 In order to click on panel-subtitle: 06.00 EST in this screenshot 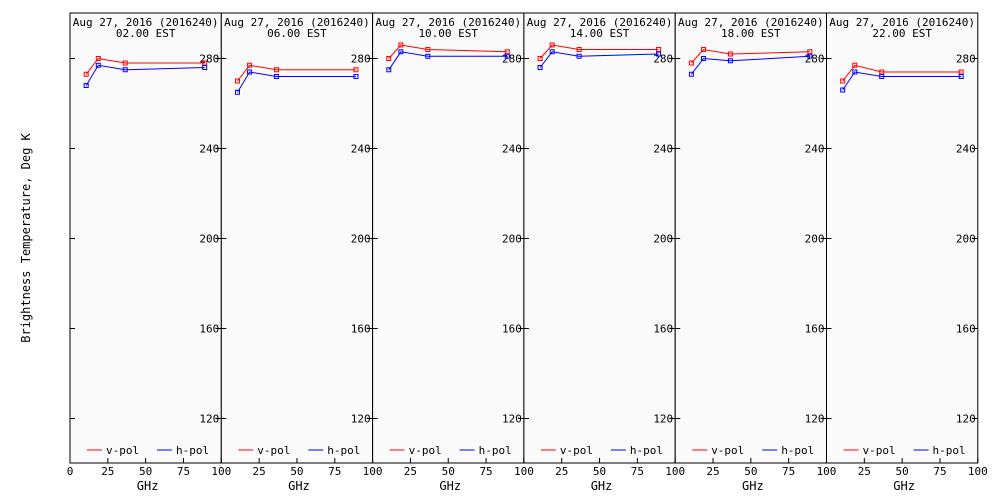, I will do `click(297, 33)`.